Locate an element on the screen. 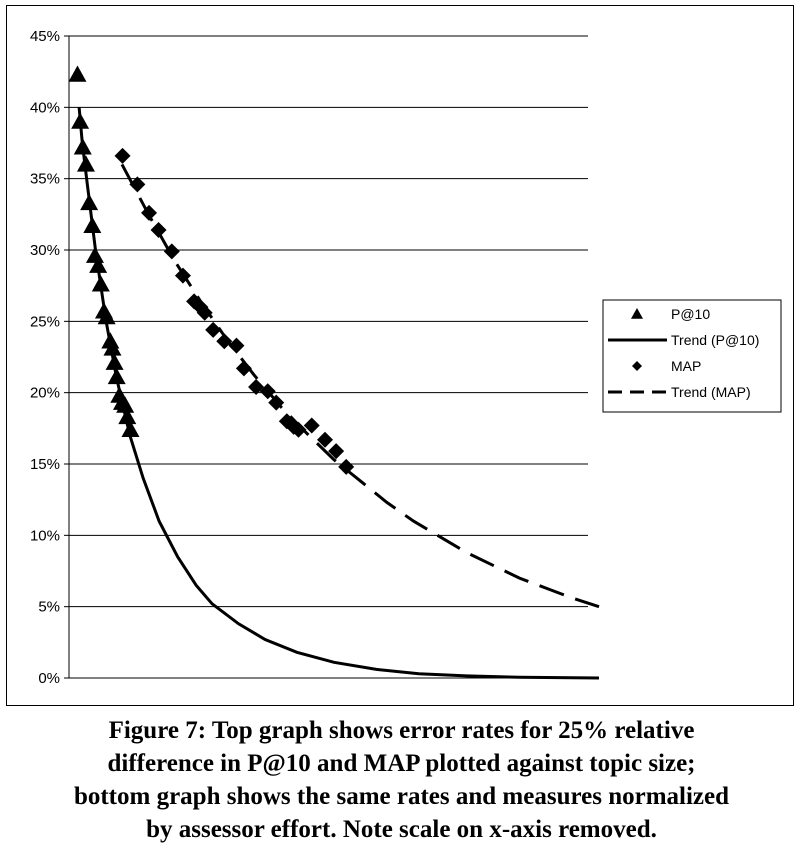 The height and width of the screenshot is (856, 803). legend-label-p-10: P@10 is located at coordinates (690, 314).